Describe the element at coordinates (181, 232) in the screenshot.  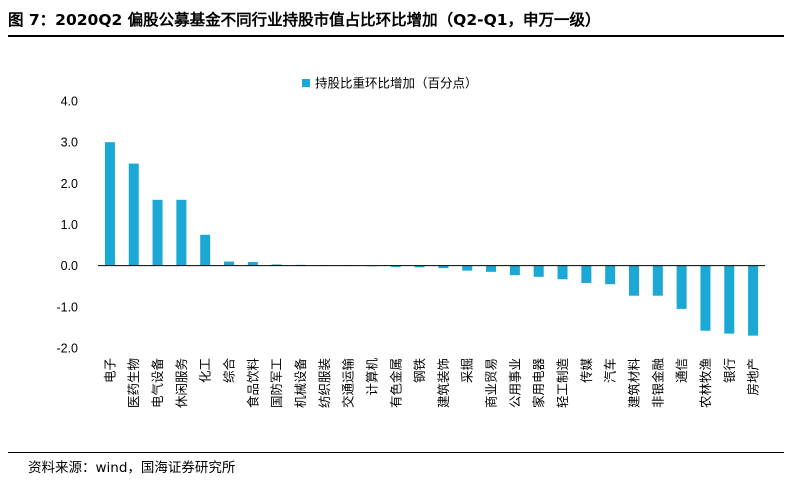
I see `bar-休闲服务` at that location.